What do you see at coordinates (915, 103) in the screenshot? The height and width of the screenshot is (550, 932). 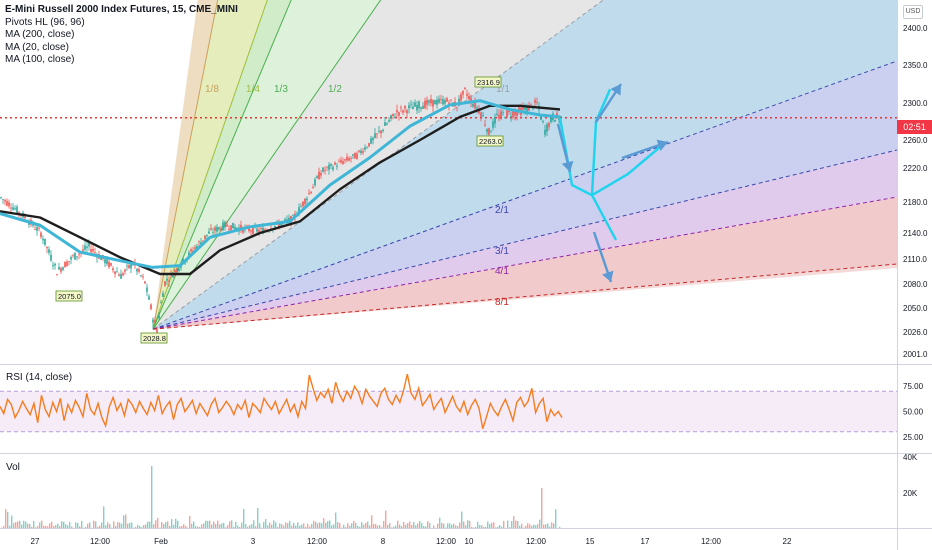 I see `price-tick-label: 2300.0` at bounding box center [915, 103].